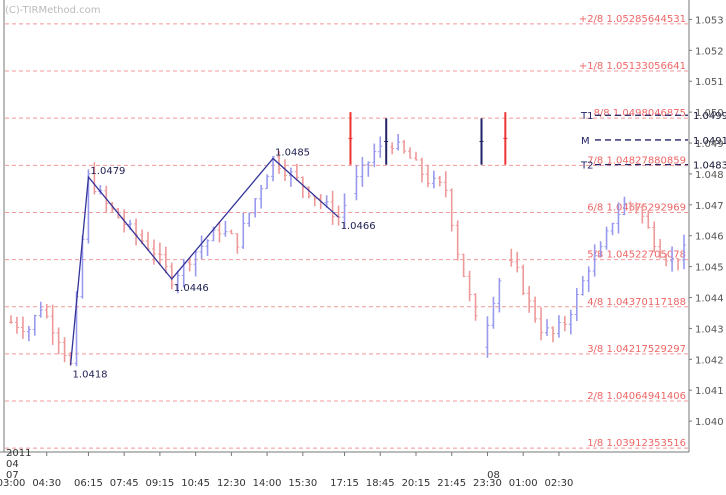 The height and width of the screenshot is (495, 726). Describe the element at coordinates (12, 483) in the screenshot. I see `x-tick-label: 03:00` at that location.